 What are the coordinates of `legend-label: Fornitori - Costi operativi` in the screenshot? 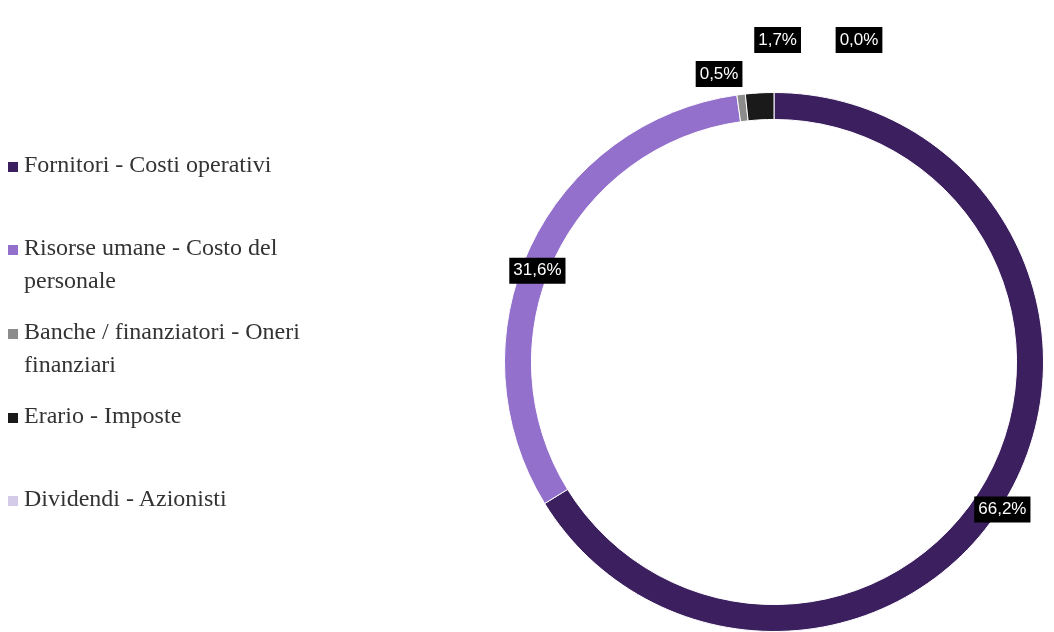 It's located at (148, 164).